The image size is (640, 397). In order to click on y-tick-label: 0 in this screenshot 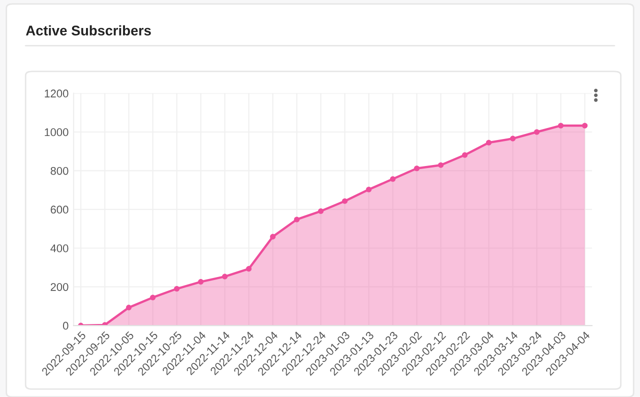, I will do `click(65, 326)`.